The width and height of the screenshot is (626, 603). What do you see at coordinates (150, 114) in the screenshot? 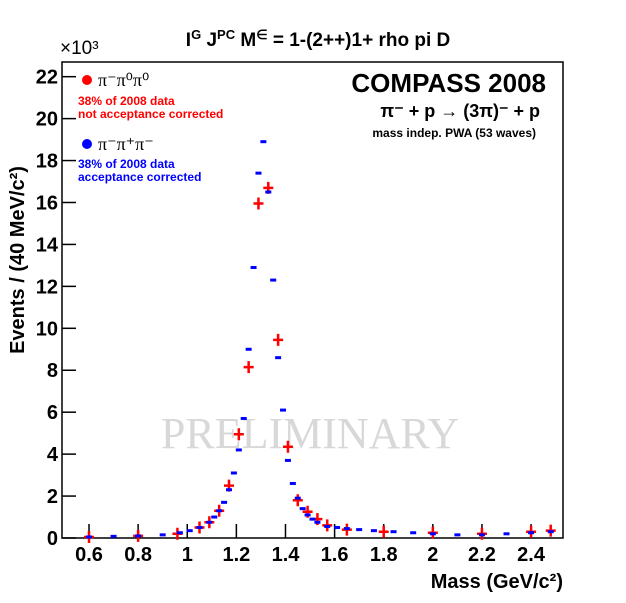
I see `legend-note: not acceptance corrected` at bounding box center [150, 114].